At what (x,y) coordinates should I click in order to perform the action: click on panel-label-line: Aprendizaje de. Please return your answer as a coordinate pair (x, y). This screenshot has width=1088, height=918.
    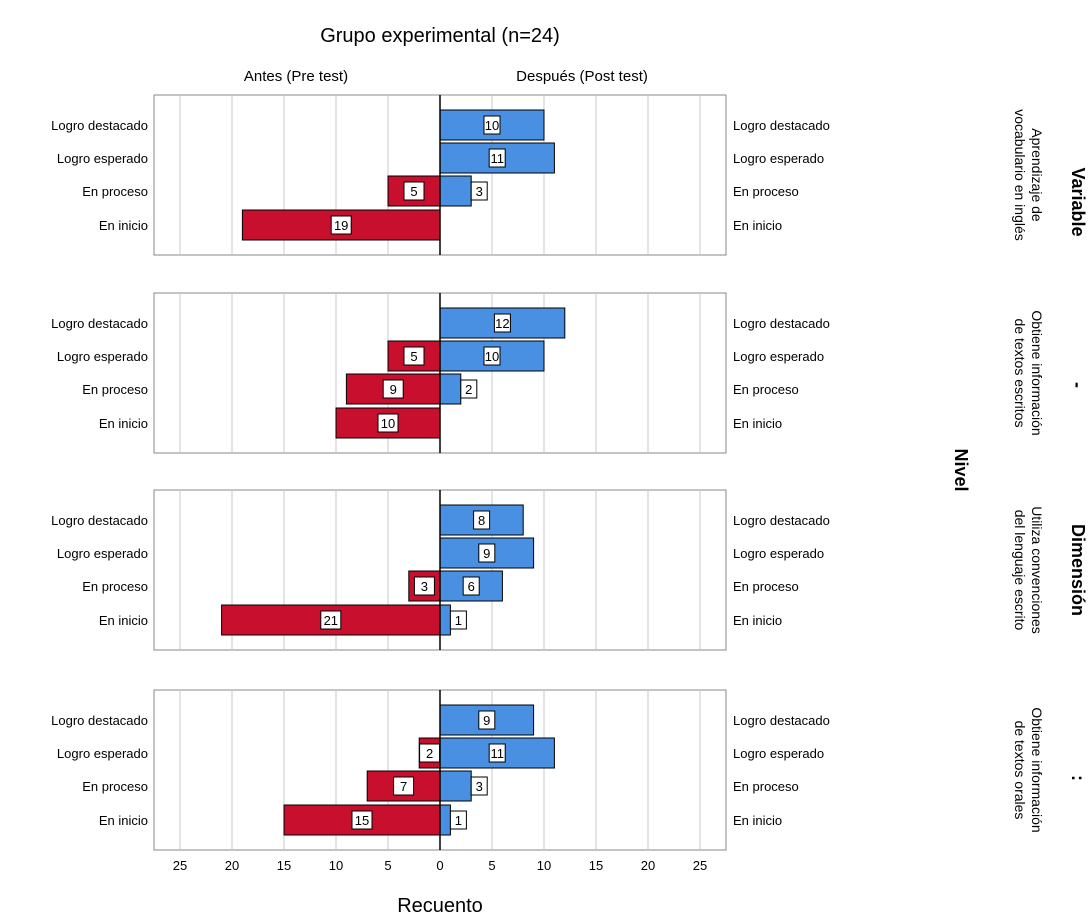
    Looking at the image, I should click on (1037, 175).